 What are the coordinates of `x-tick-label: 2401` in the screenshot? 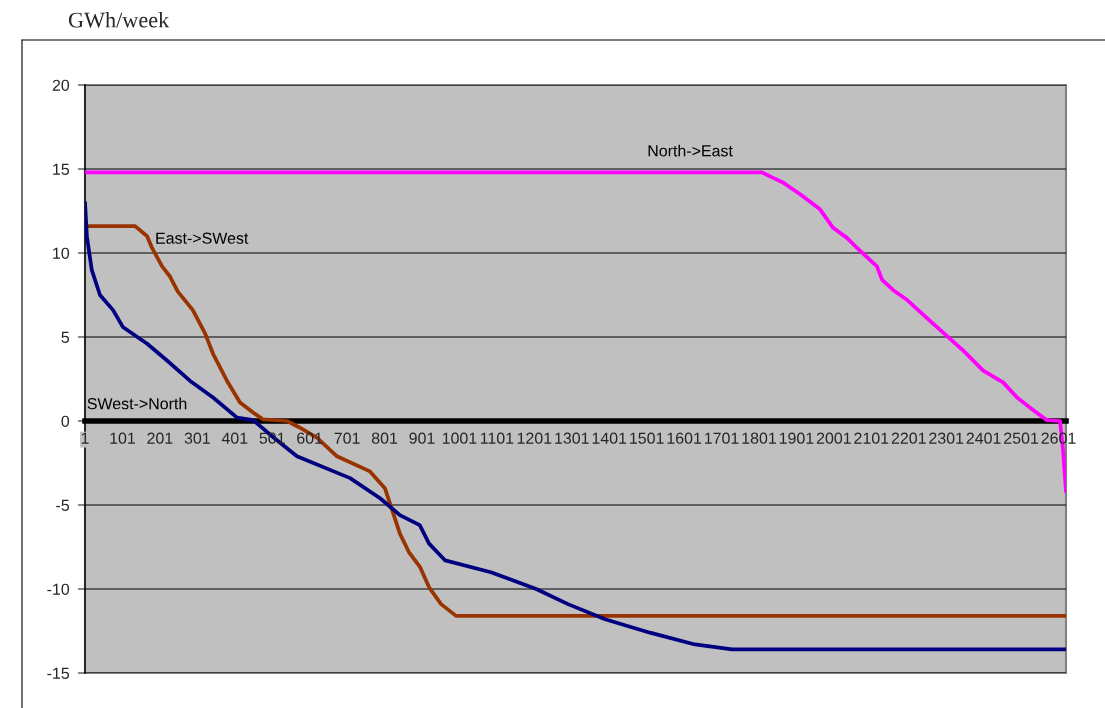 It's located at (983, 438).